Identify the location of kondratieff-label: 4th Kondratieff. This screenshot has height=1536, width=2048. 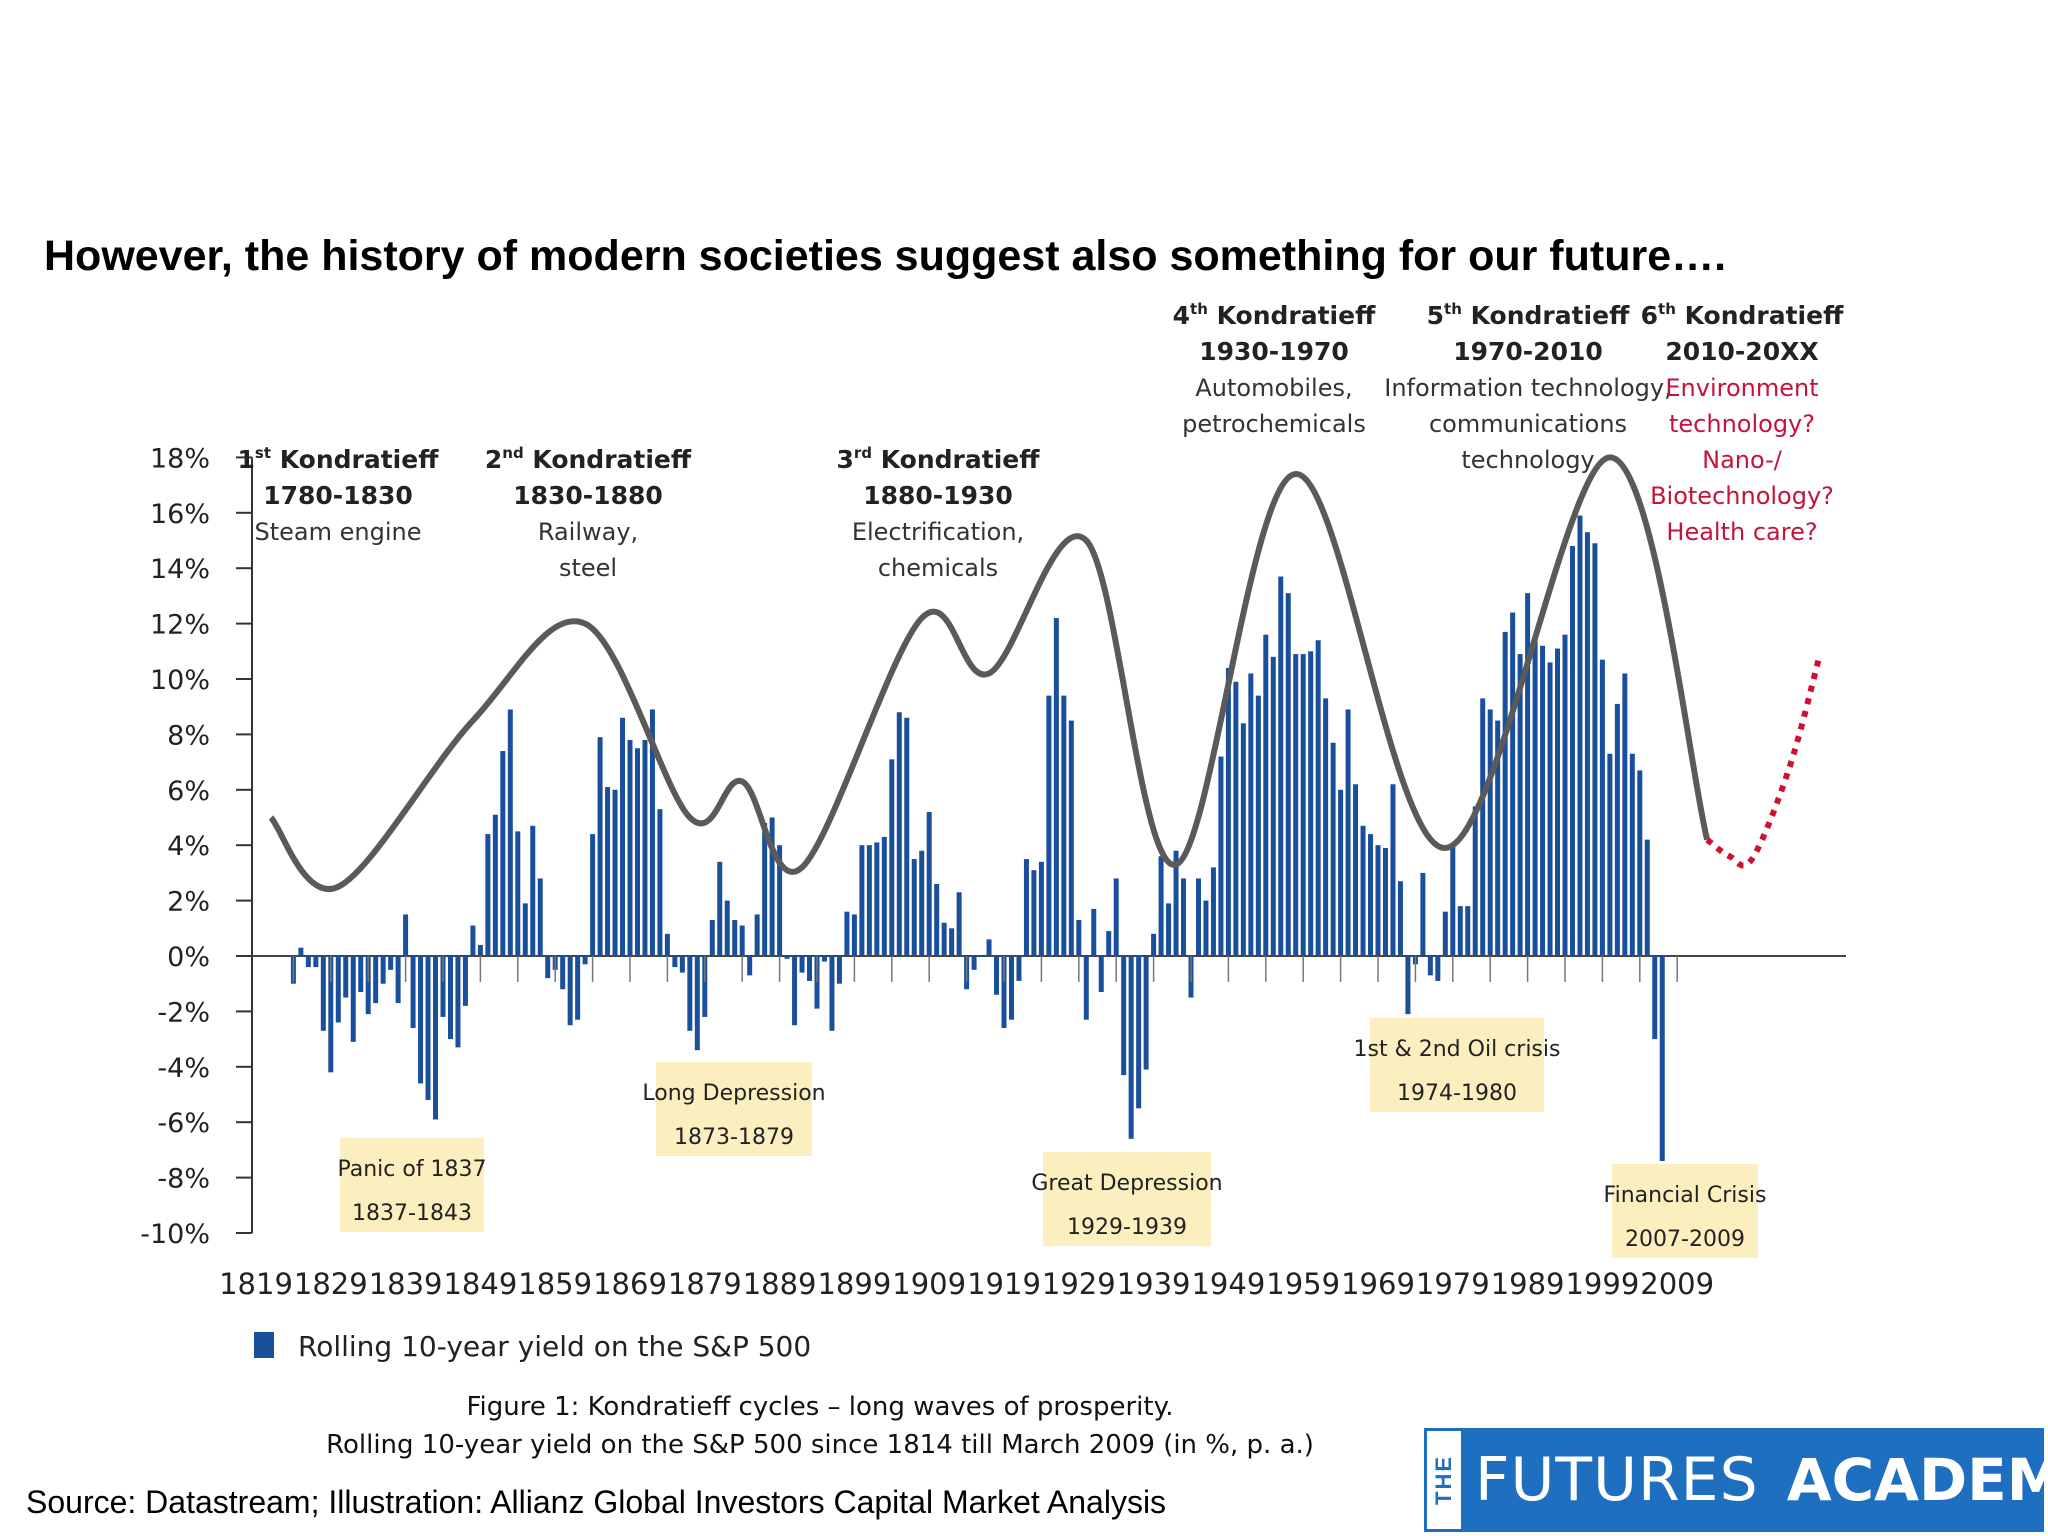
(1274, 315).